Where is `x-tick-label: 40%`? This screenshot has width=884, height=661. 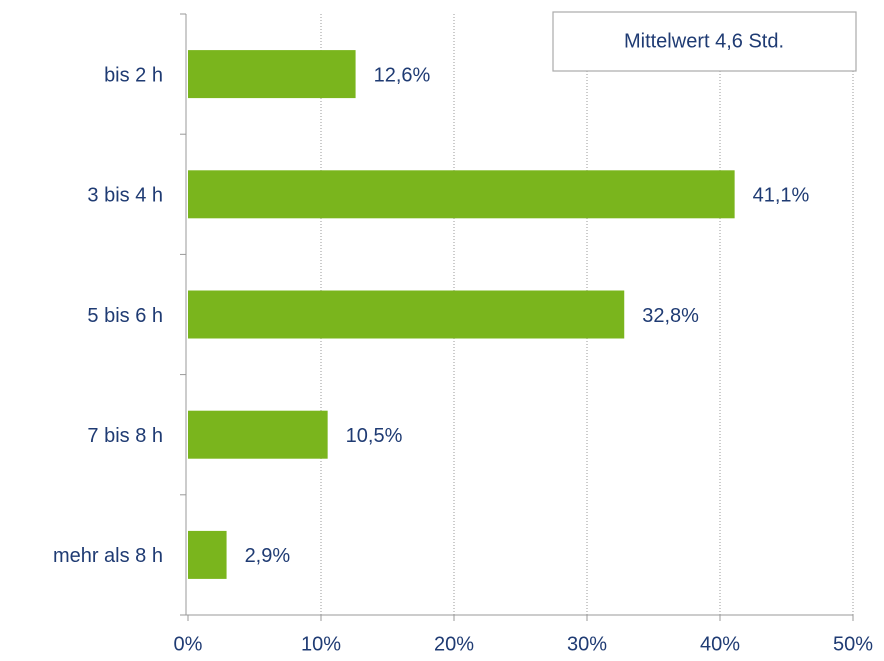
x-tick-label: 40% is located at coordinates (720, 644).